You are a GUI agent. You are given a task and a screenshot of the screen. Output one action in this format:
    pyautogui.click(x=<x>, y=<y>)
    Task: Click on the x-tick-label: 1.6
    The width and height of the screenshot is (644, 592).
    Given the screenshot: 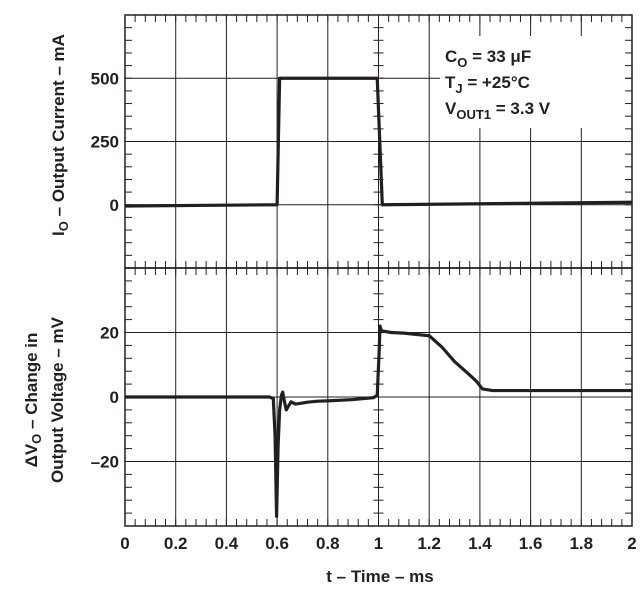 What is the action you would take?
    pyautogui.click(x=531, y=543)
    